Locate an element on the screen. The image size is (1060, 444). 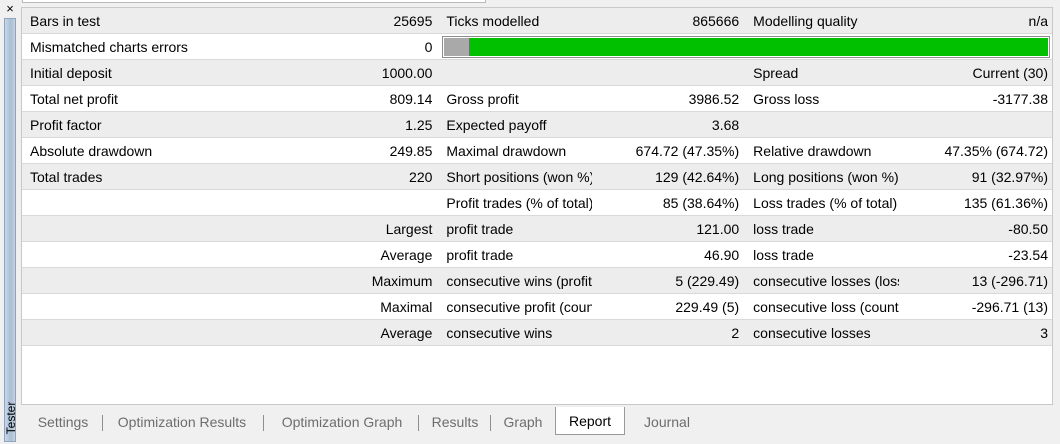
value-2: 3986.52 is located at coordinates (668, 98).